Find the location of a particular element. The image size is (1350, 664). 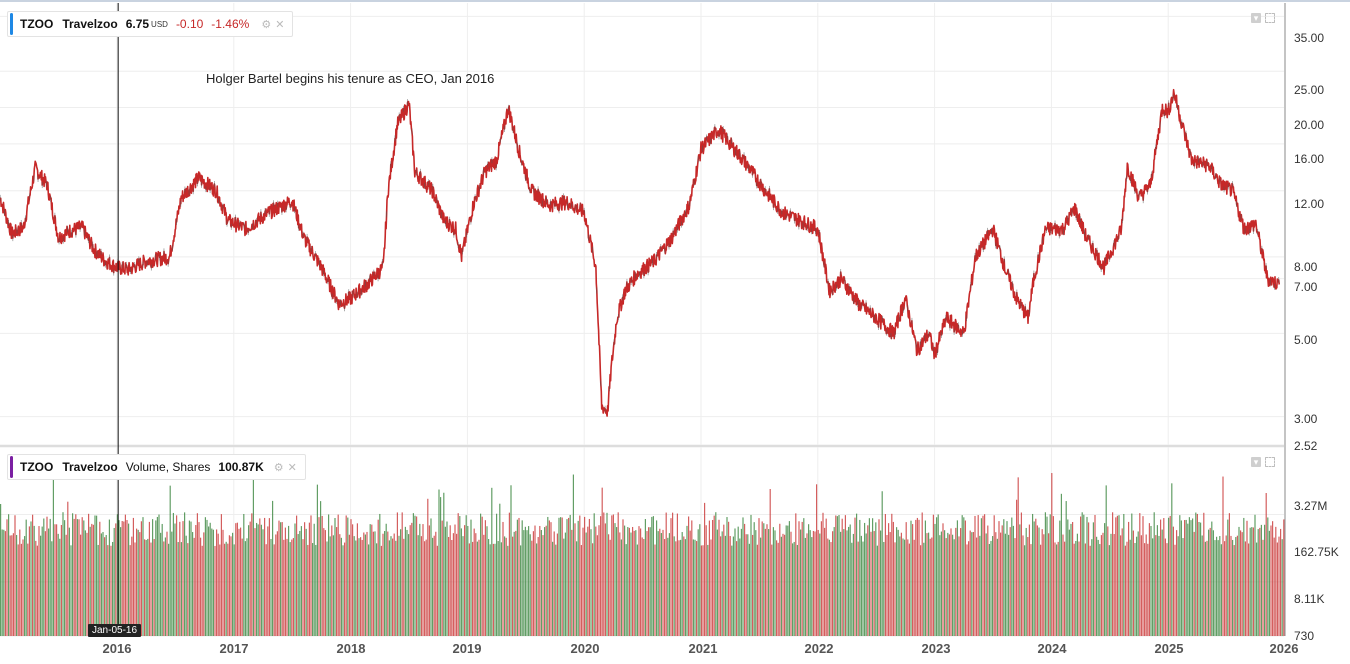

x-tick-label: 2017 is located at coordinates (234, 648).